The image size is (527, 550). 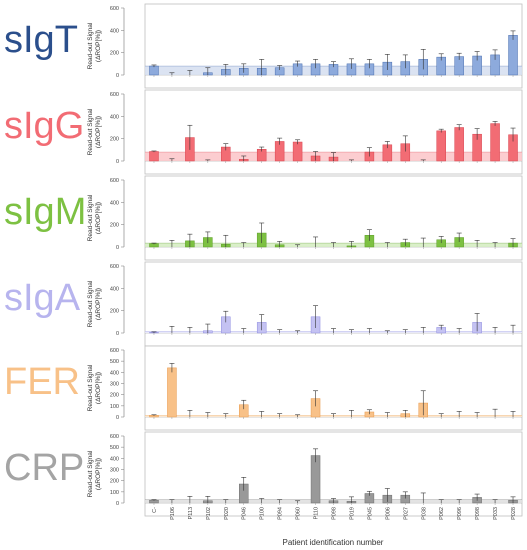 I want to click on panel-title: FER, so click(x=42, y=382).